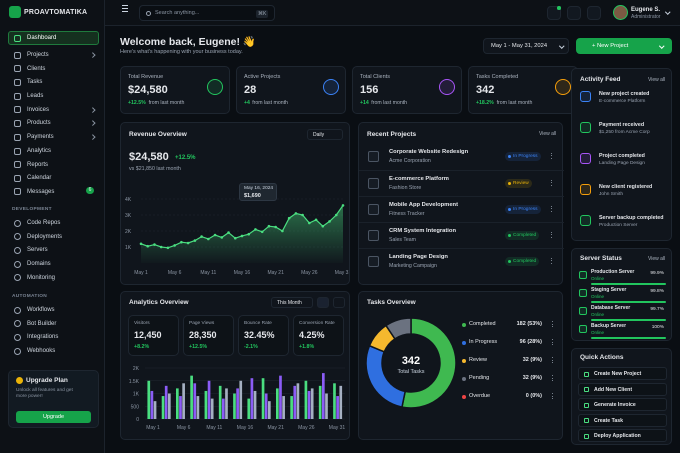 This screenshot has height=453, width=680. Describe the element at coordinates (53, 55) in the screenshot. I see `nav-item: Projects` at that location.